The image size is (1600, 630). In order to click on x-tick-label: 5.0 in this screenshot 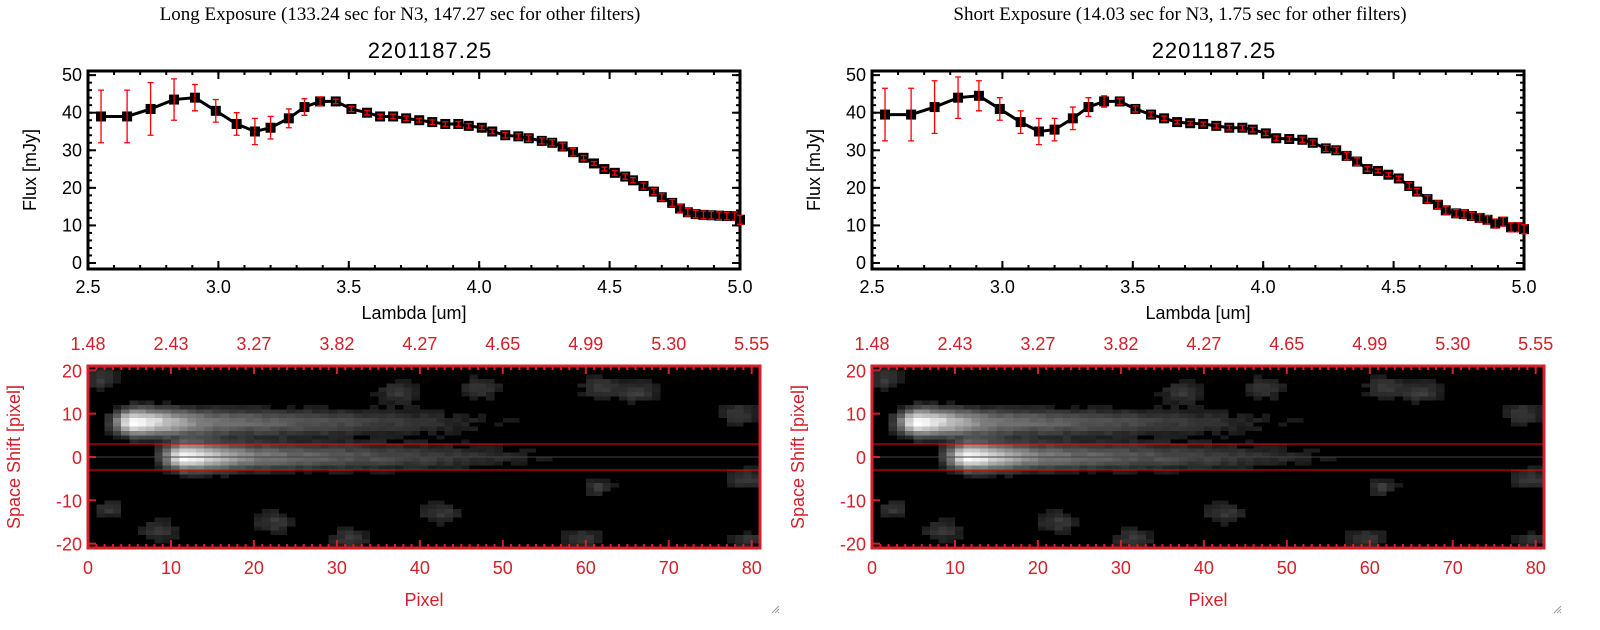, I will do `click(739, 287)`.